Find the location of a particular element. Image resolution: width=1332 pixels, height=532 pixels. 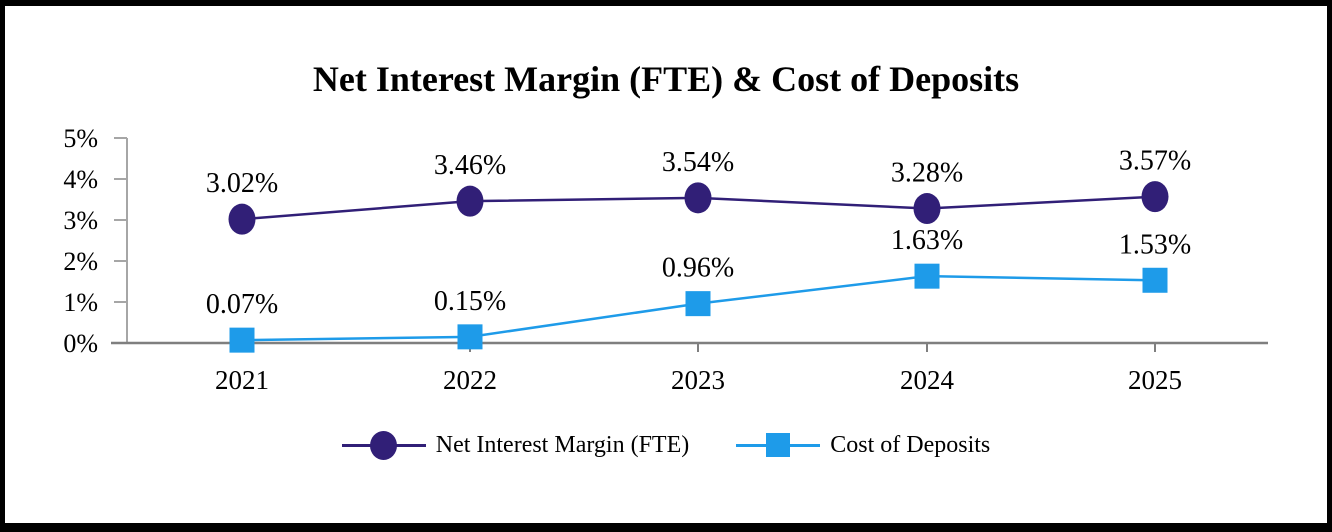

data-point-label: 1.63% is located at coordinates (927, 240).